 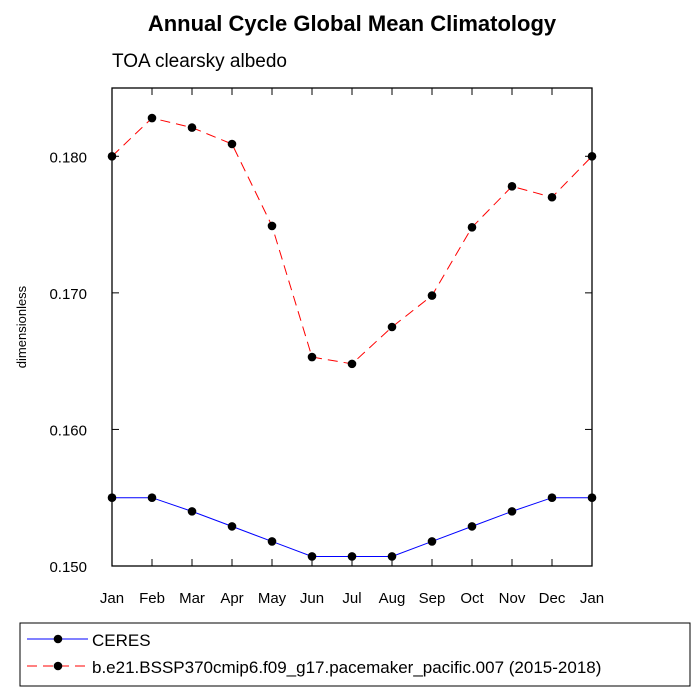 I want to click on y-tick-label: 0.160, so click(x=68, y=430).